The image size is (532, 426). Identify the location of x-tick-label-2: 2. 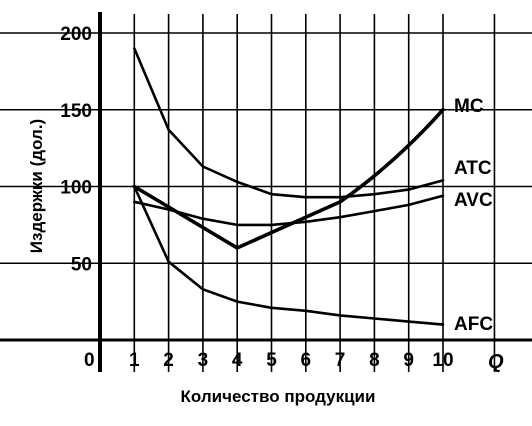
(168, 360).